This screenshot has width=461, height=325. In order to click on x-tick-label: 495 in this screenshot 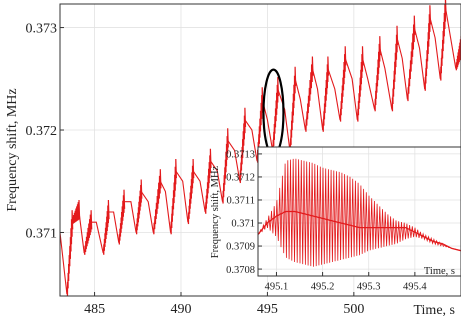, I will do `click(267, 309)`.